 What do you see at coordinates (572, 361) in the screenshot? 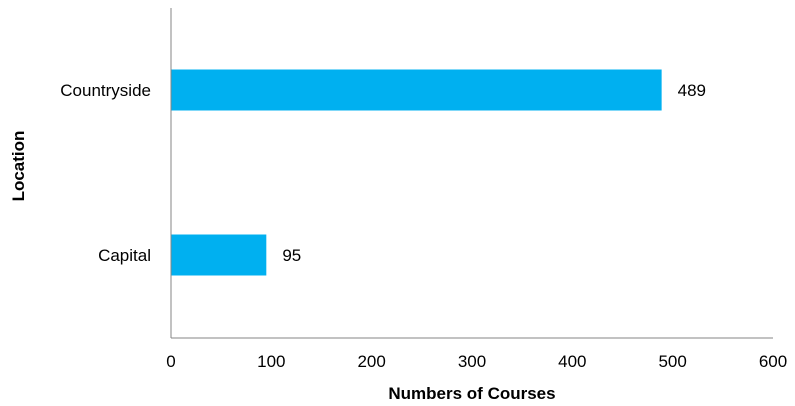
I see `x-tick-label-400: 400` at bounding box center [572, 361].